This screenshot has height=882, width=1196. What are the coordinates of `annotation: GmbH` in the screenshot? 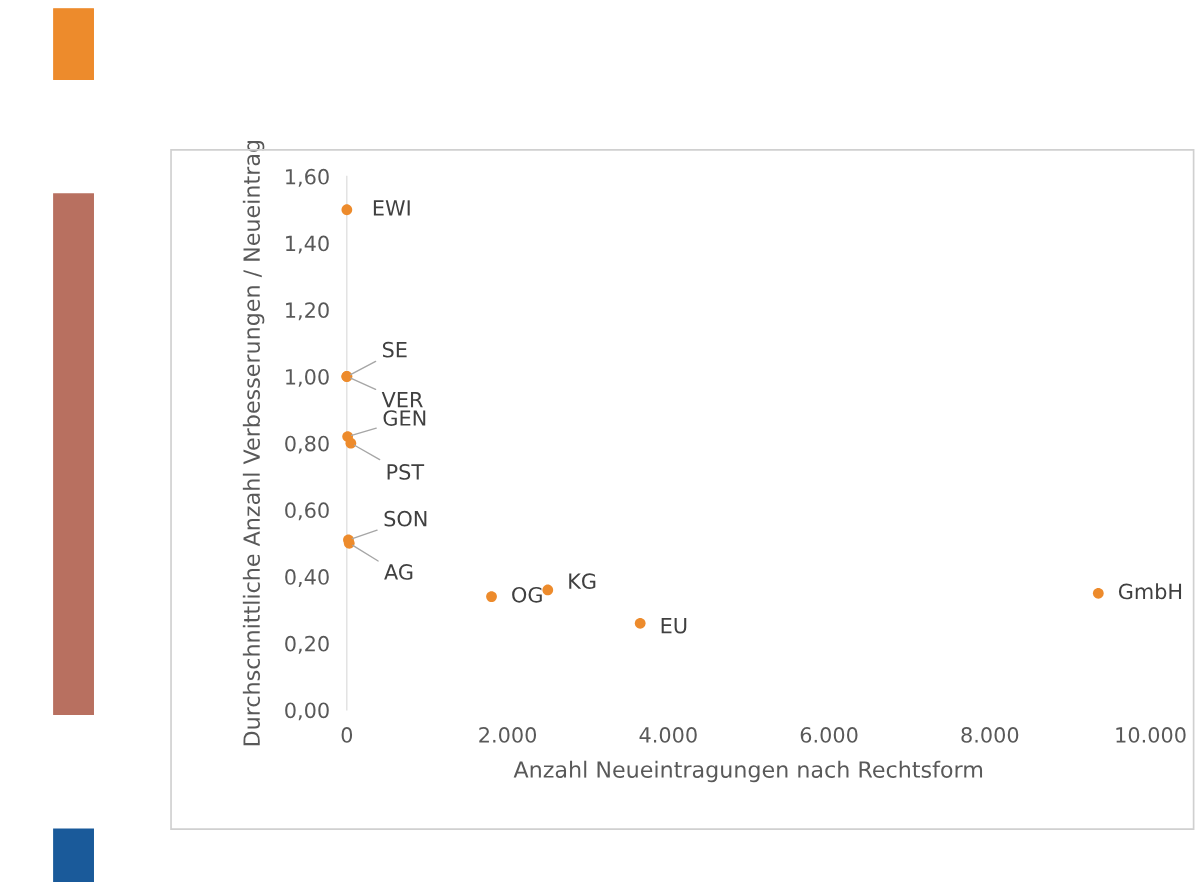 It's located at (1150, 591).